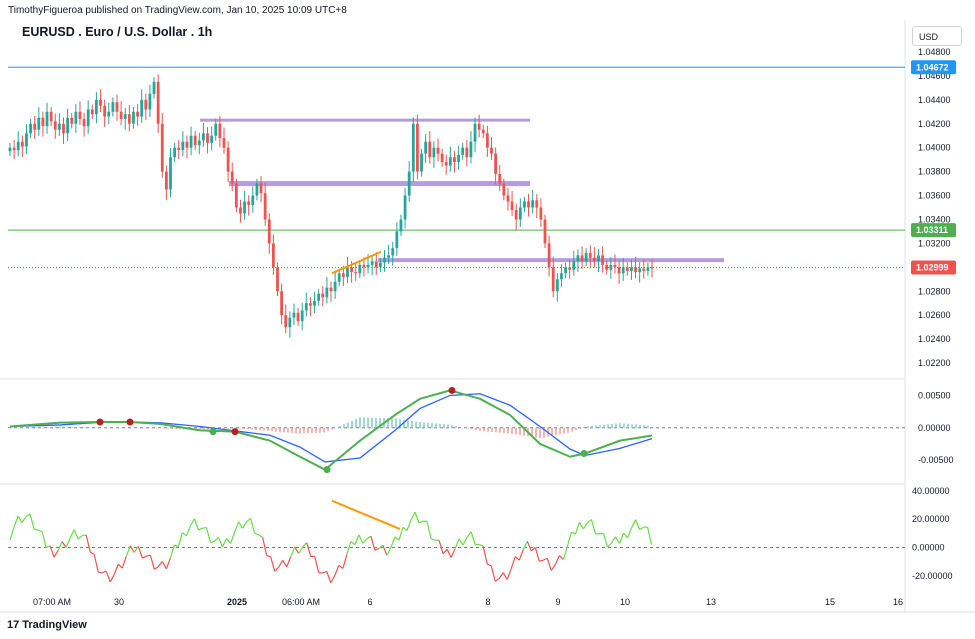 The width and height of the screenshot is (975, 639). Describe the element at coordinates (931, 491) in the screenshot. I see `osc-tick-label: 40.00000` at that location.